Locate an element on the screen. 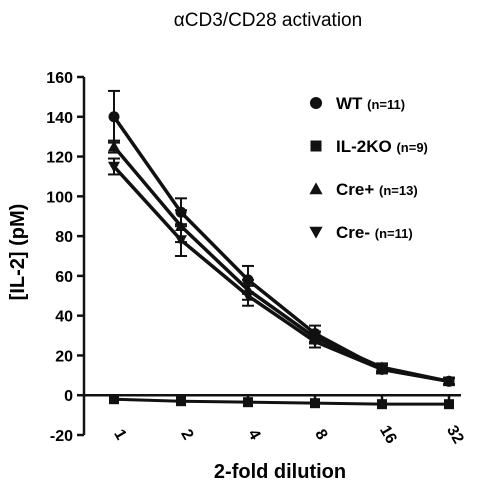 This screenshot has height=489, width=490. legend-sample-size: (n=13) is located at coordinates (398, 190).